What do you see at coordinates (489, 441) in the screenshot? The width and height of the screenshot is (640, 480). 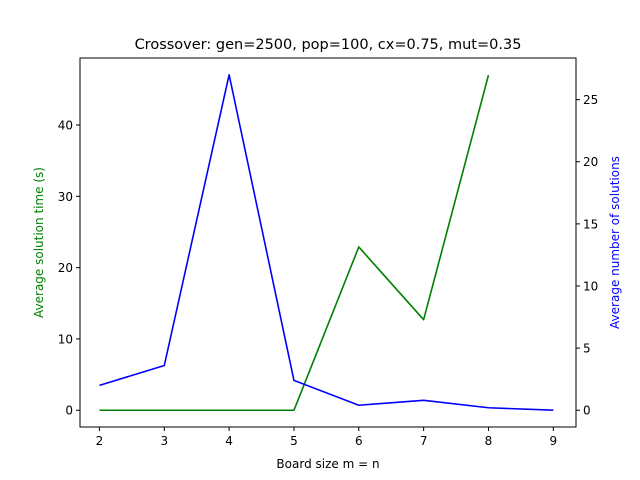 I see `x-tick-label: 8` at bounding box center [489, 441].